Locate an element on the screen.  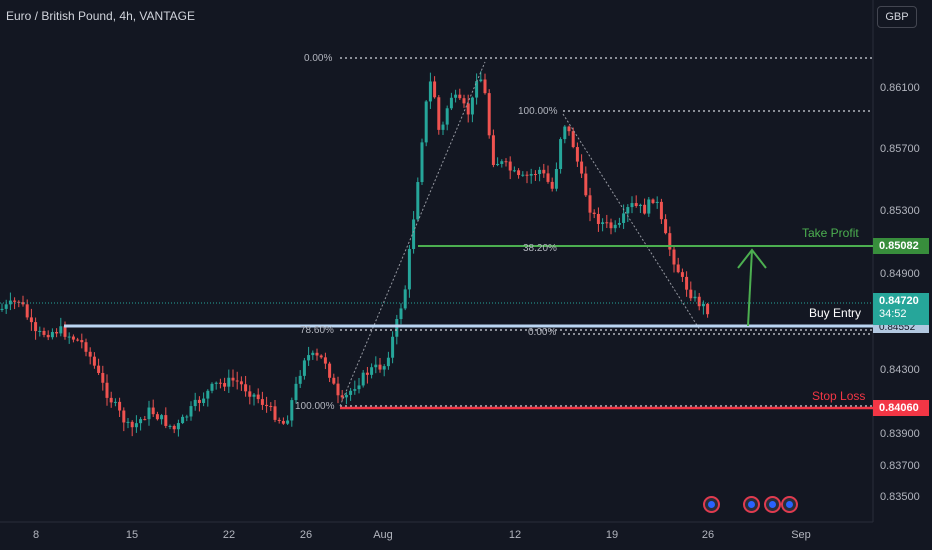
x-axis-label: 15 is located at coordinates (132, 535).